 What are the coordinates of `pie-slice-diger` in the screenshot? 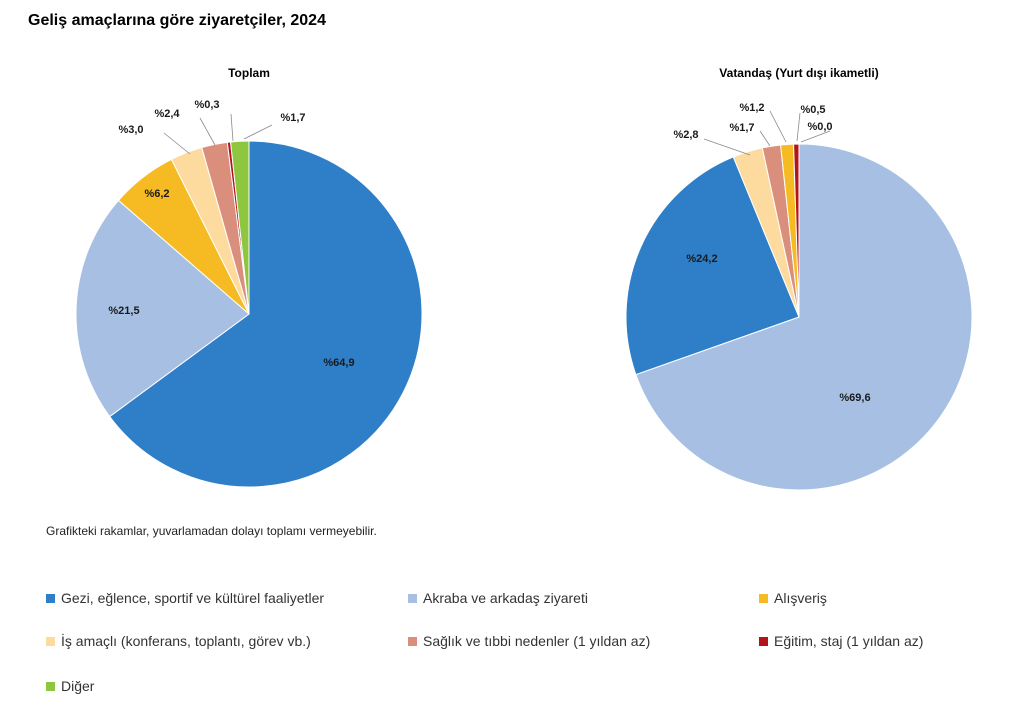 It's located at (240, 227).